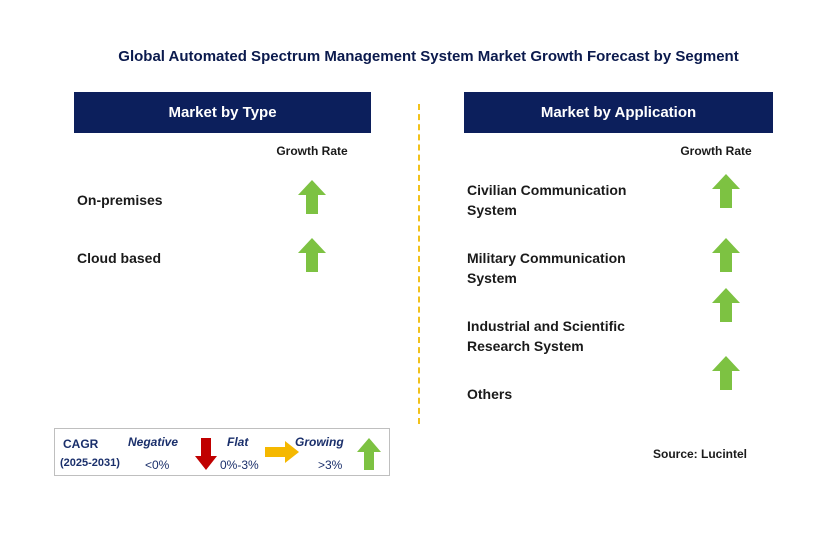  What do you see at coordinates (618, 112) in the screenshot?
I see `market-by-application-header: Market by Application` at bounding box center [618, 112].